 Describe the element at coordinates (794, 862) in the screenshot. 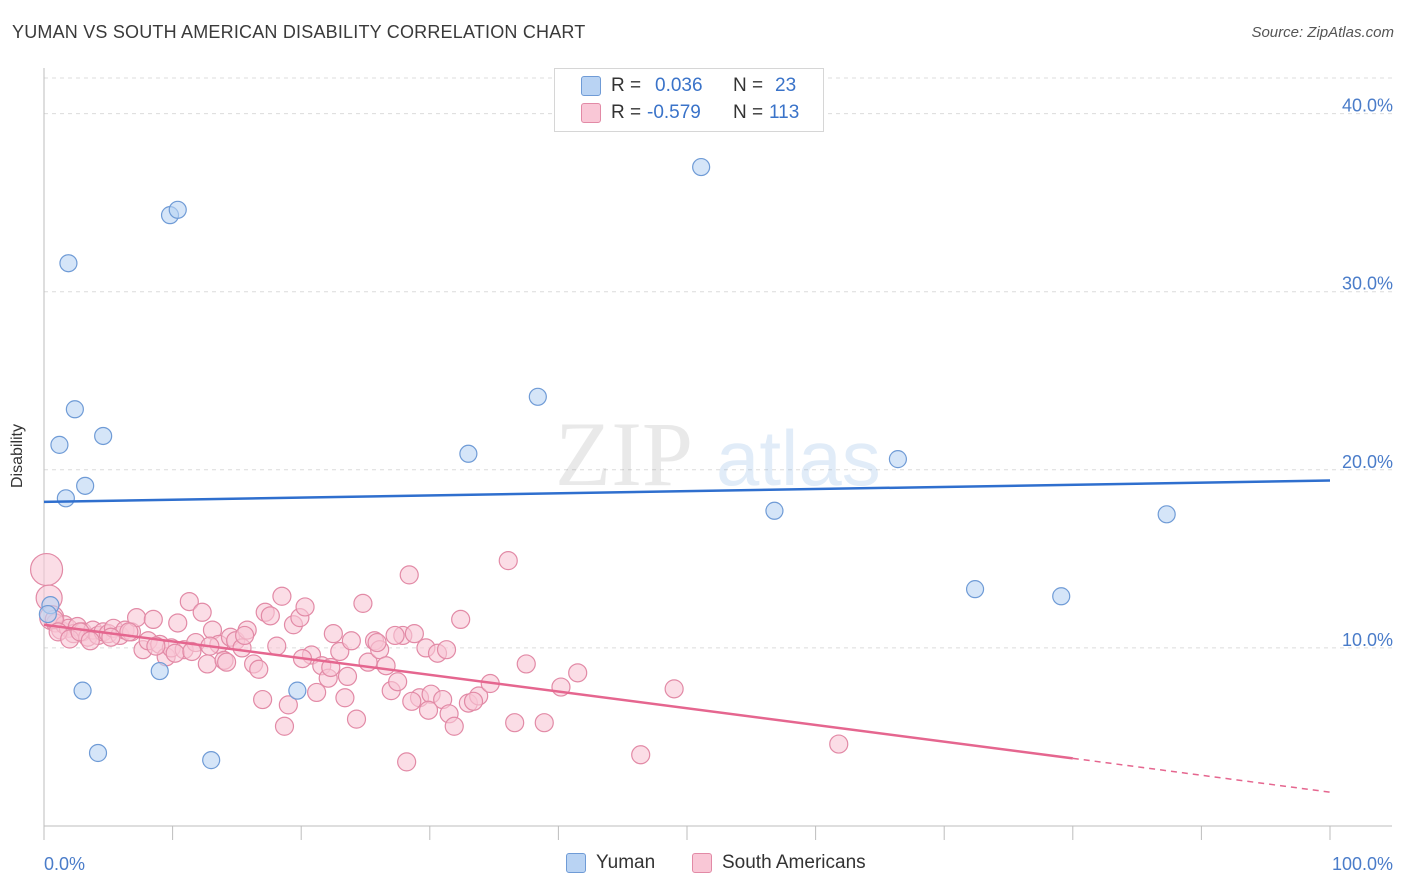

I see `bottom-legend-label: South Americans` at that location.